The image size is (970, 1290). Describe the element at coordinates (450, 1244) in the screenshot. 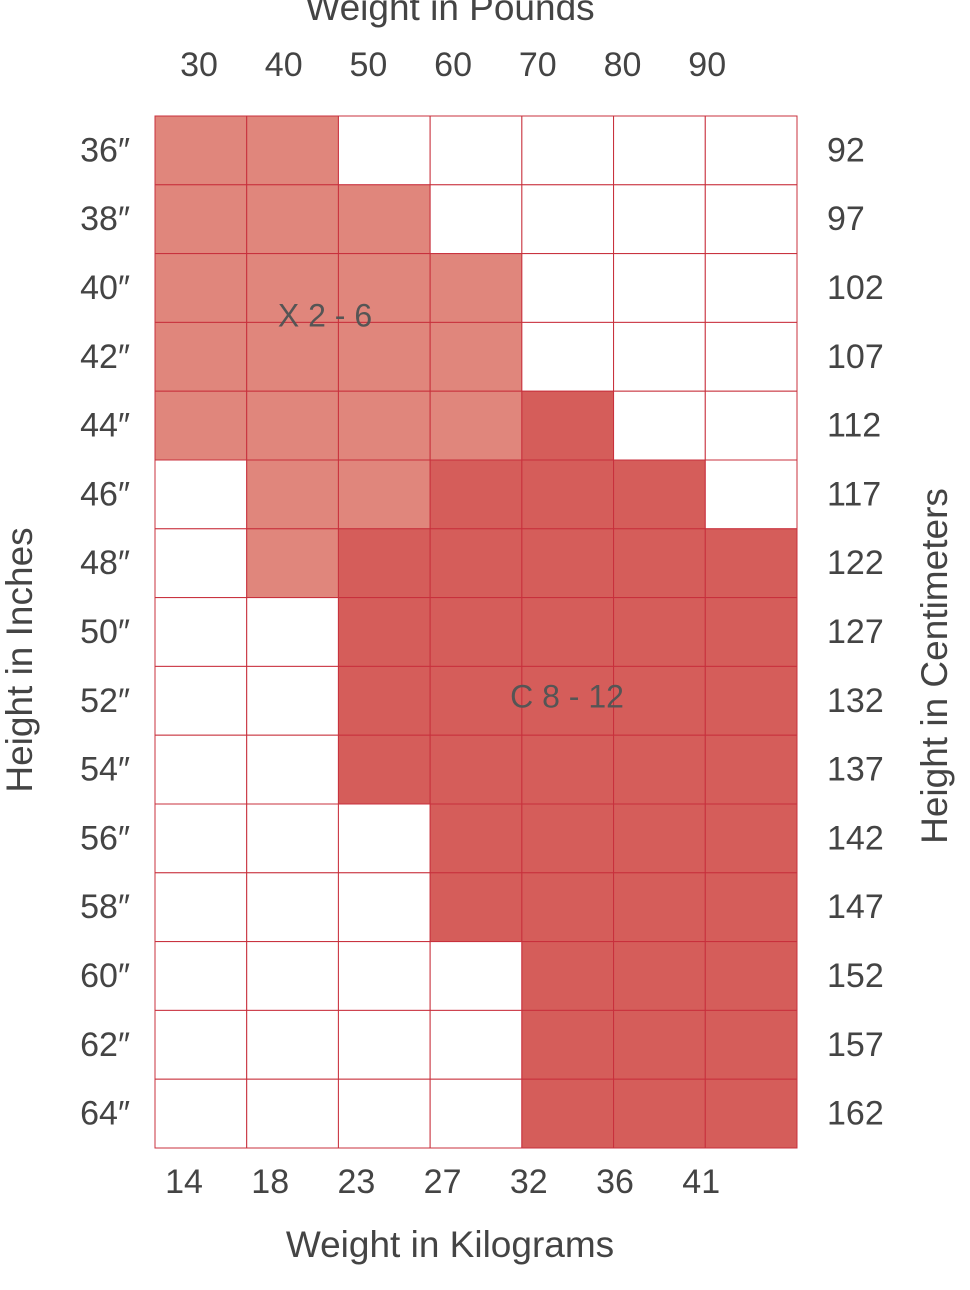

I see `bottom-axis-title: Weight in Kilograms` at that location.